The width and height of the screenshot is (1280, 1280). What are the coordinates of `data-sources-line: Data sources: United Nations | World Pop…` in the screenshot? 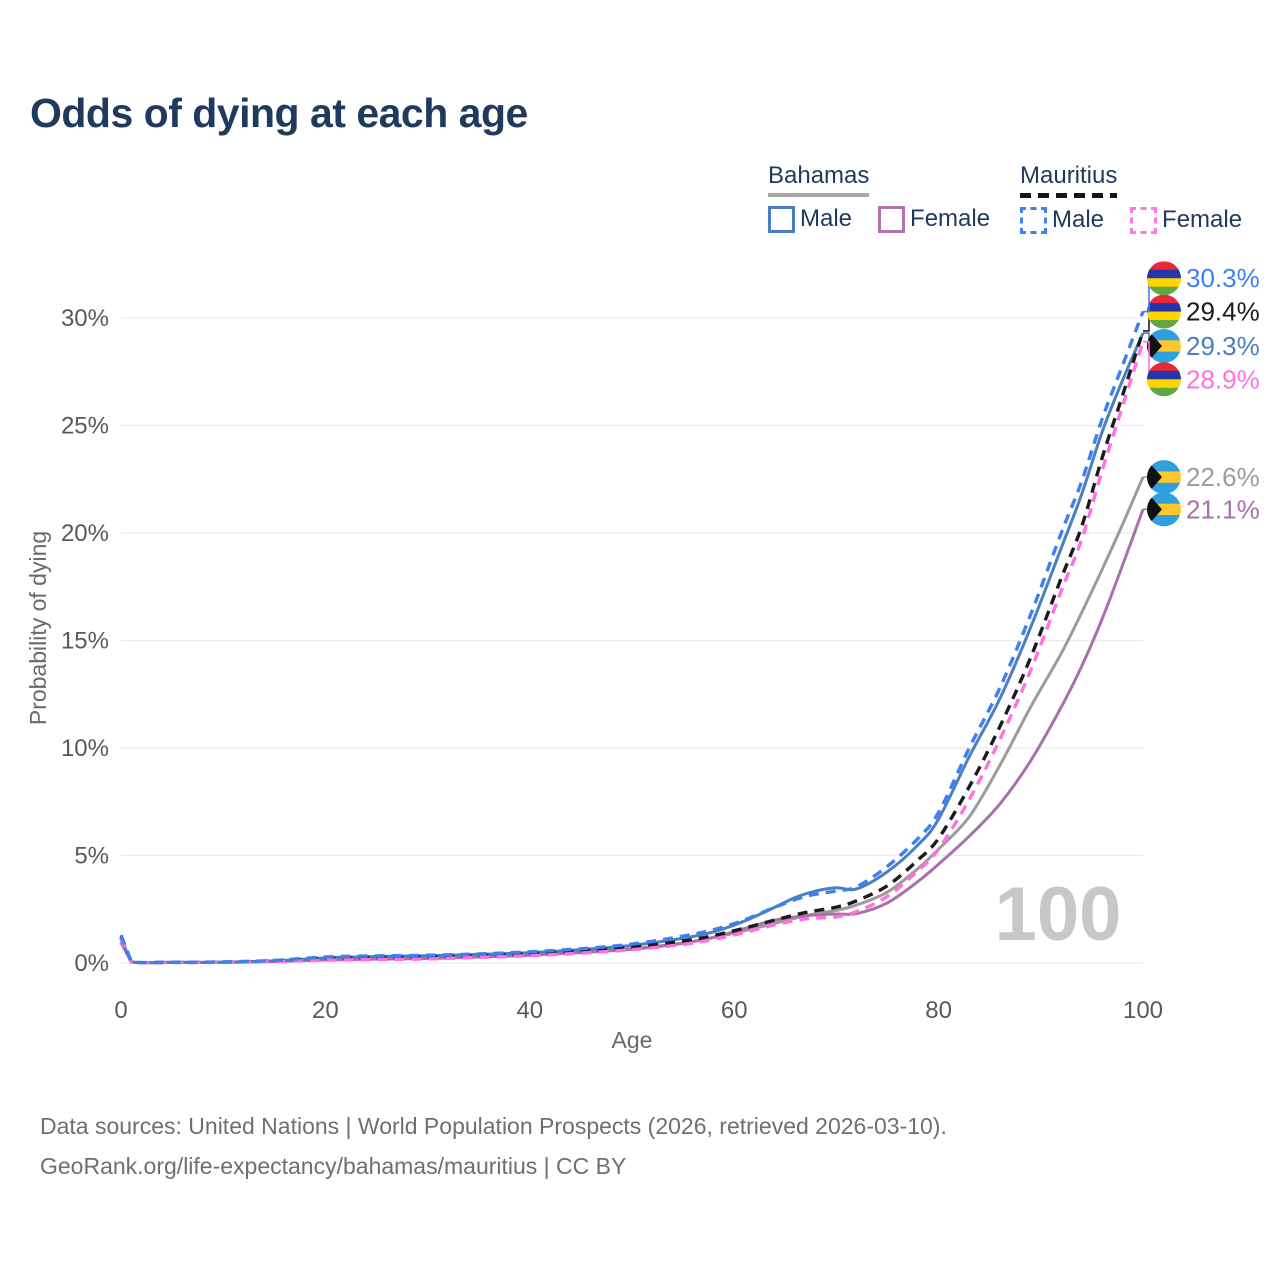 It's located at (493, 1126).